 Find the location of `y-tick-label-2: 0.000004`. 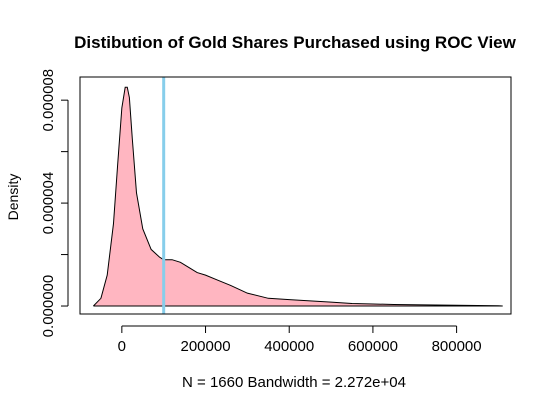

y-tick-label-2: 0.000004 is located at coordinates (48, 203).